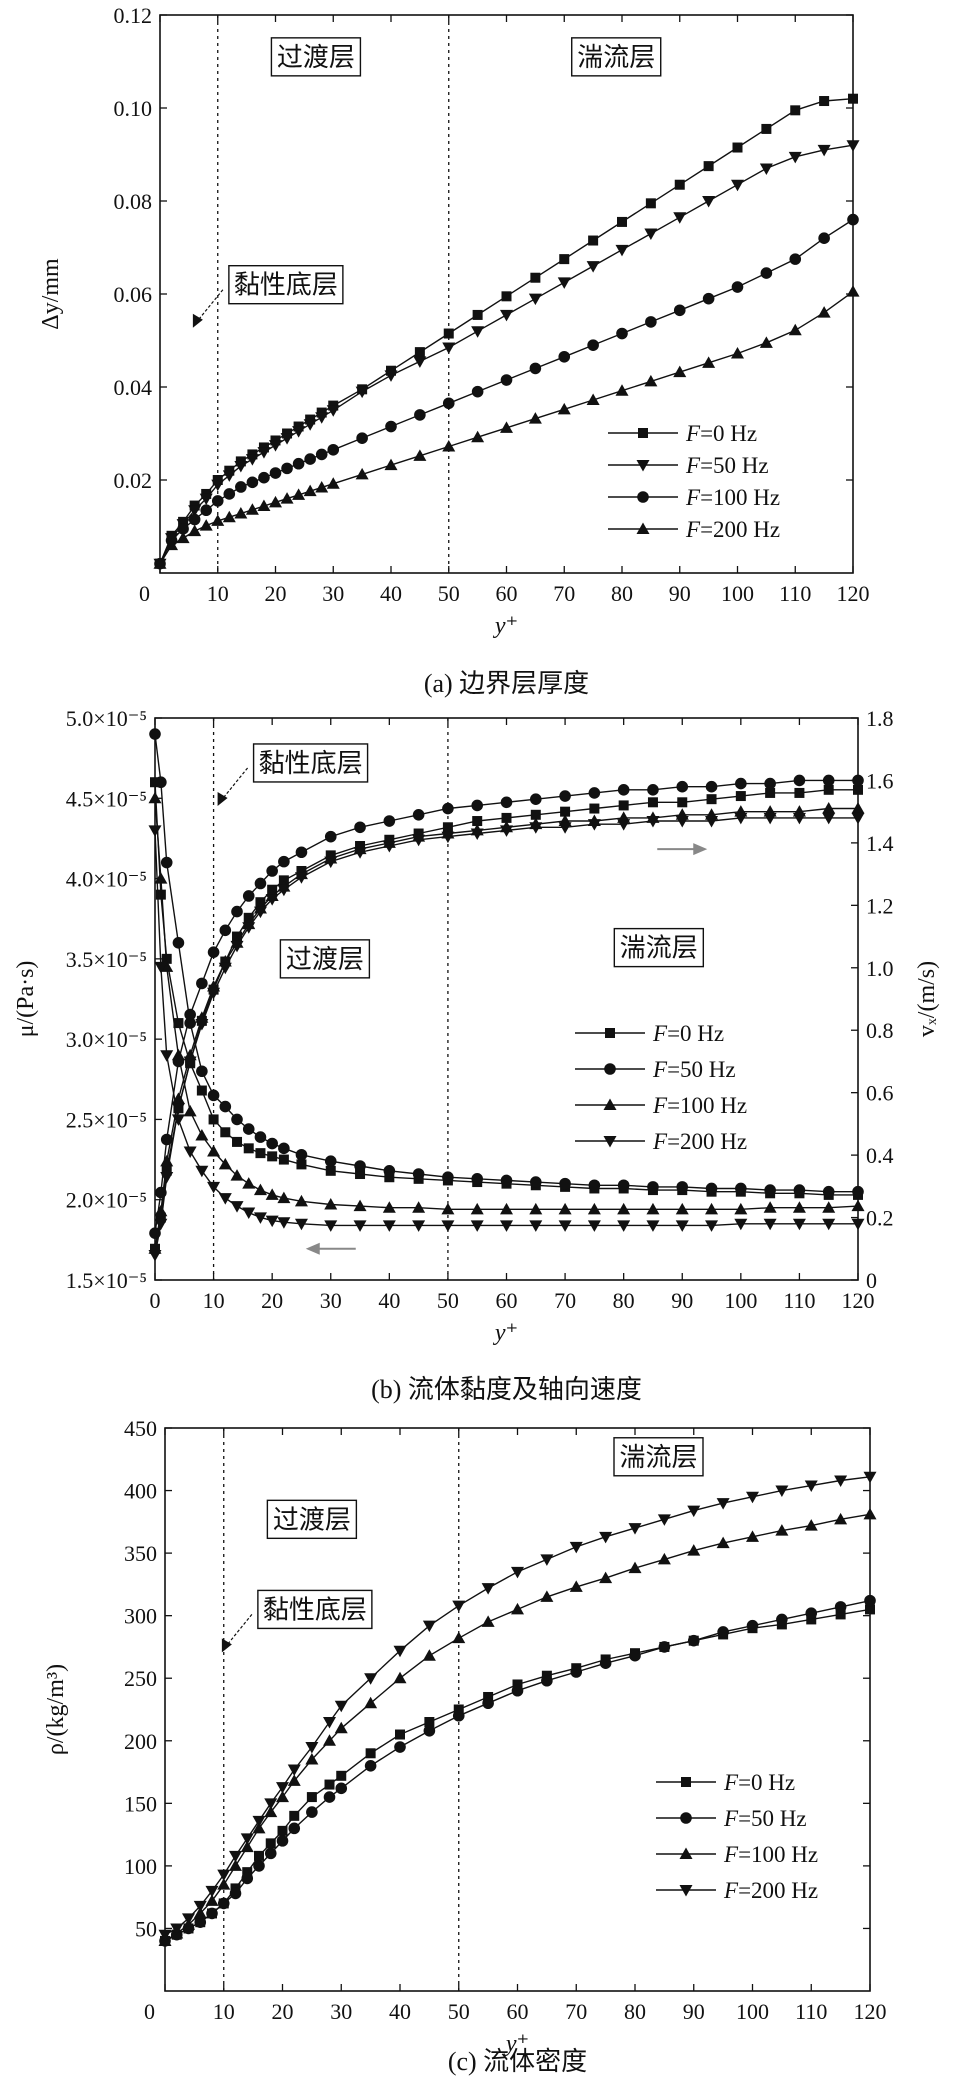 The width and height of the screenshot is (958, 2078). Describe the element at coordinates (106, 1039) in the screenshot. I see `y-tick-label: 3.0×10⁻⁵` at that location.